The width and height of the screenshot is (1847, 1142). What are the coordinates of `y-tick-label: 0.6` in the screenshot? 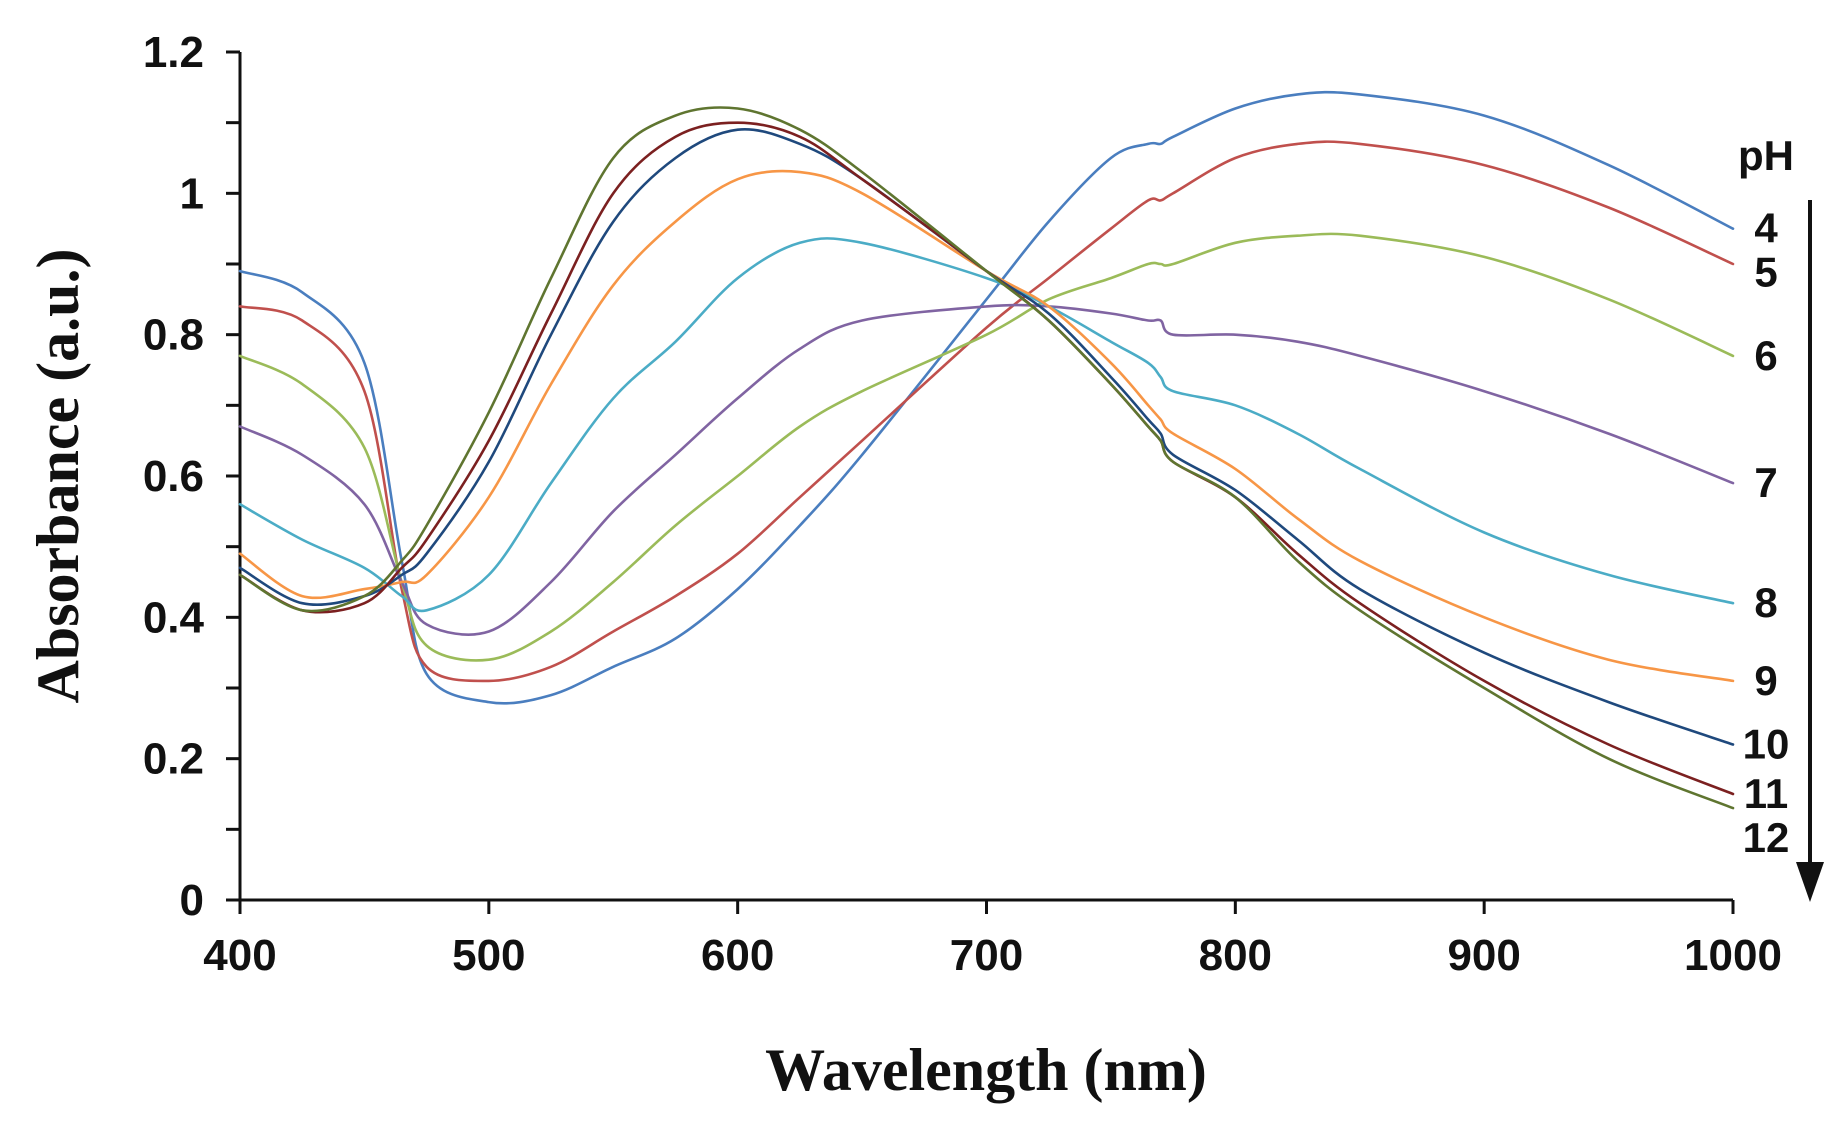 It's located at (173, 476).